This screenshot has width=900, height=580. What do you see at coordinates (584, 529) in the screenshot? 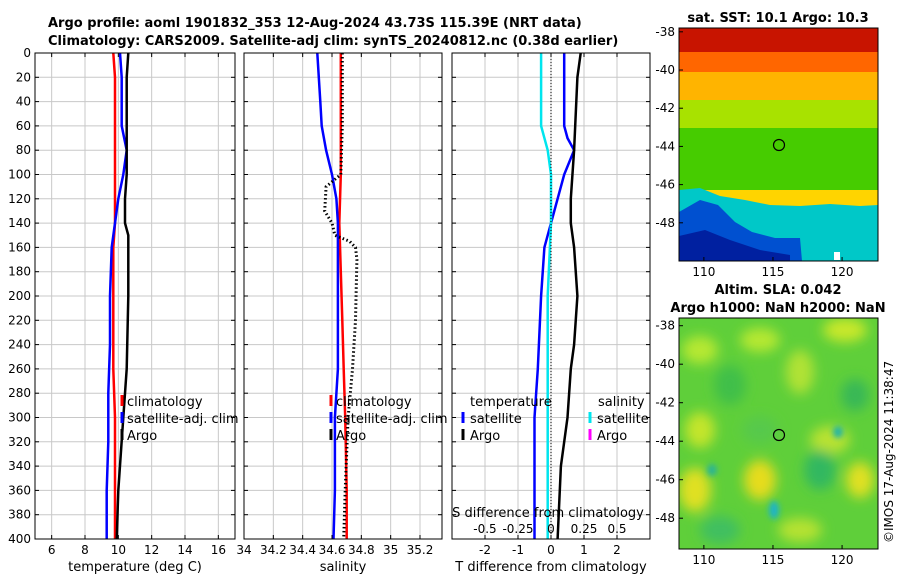
I see `top-tick-label: 0.25` at bounding box center [584, 529].